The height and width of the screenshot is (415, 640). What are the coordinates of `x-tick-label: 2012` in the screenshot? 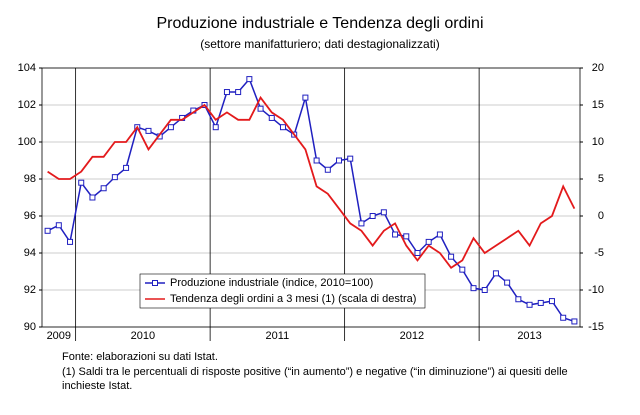 It's located at (412, 336).